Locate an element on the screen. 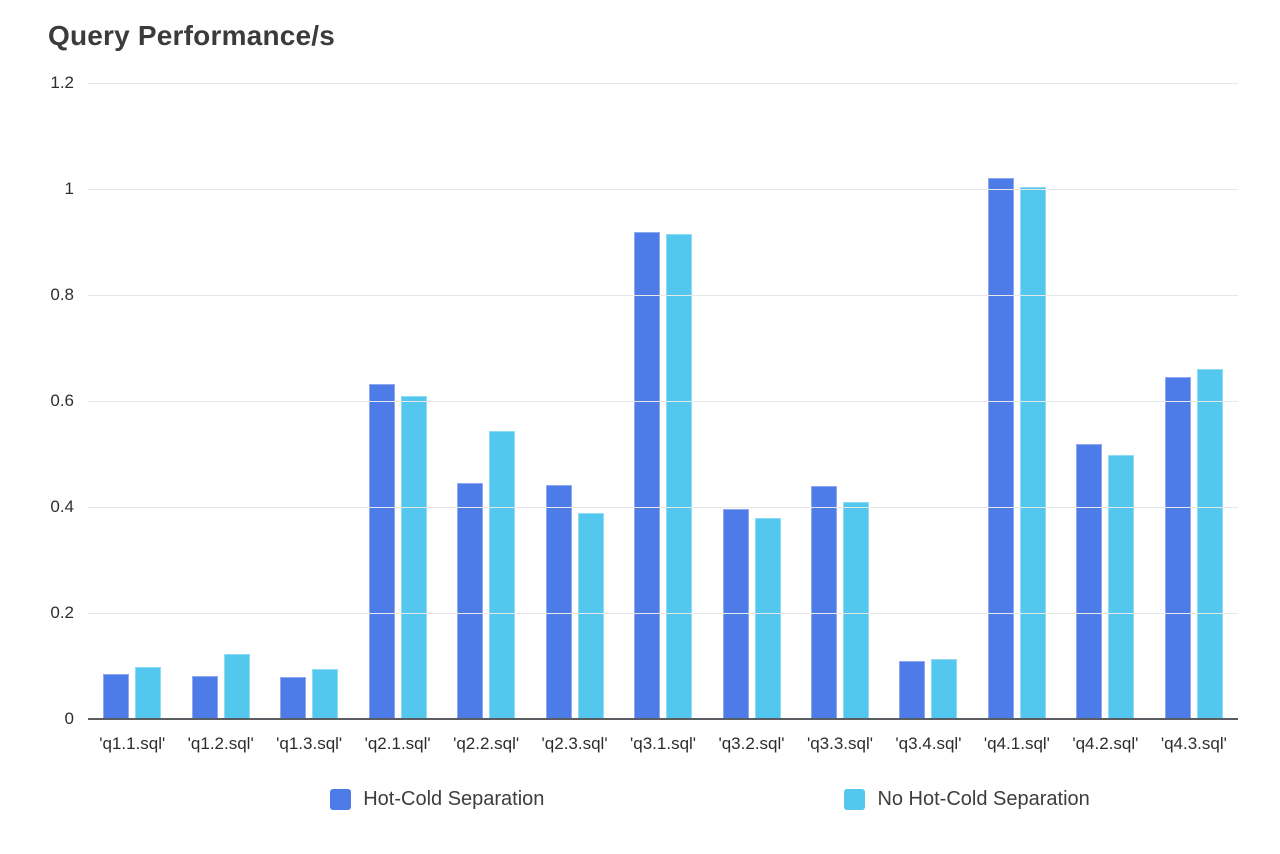  y-axis-tick-label: 0.8 is located at coordinates (62, 294).